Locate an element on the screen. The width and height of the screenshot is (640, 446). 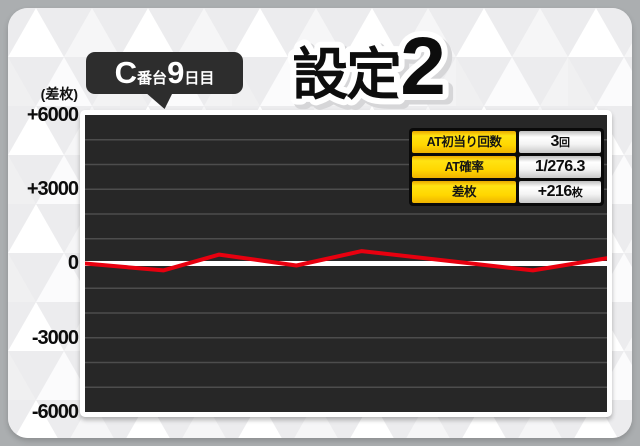
stat-value-at-rate: 1/276.3 is located at coordinates (560, 167).